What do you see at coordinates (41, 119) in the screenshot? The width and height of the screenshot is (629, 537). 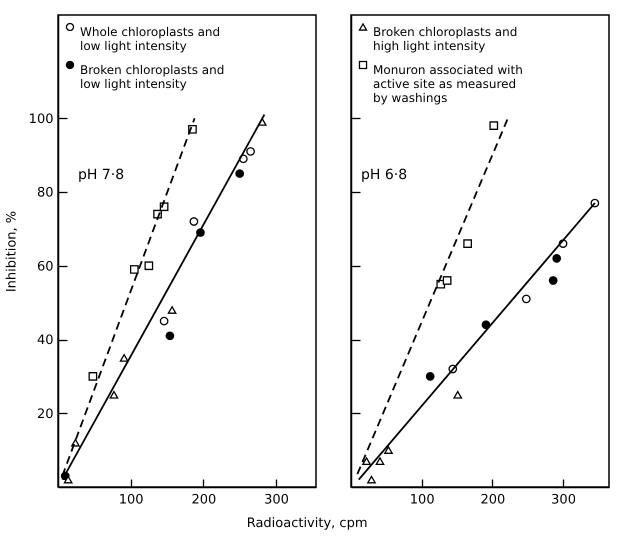 I see `y-tick-label: 100` at bounding box center [41, 119].